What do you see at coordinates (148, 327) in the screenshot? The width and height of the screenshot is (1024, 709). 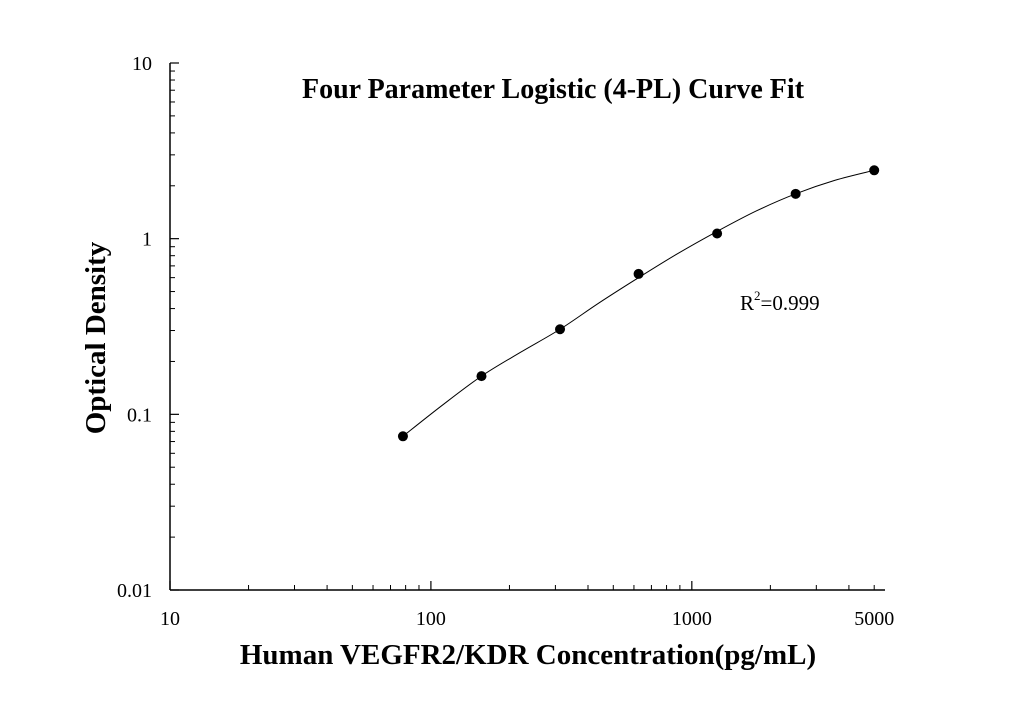 I see `y-ticks: 0.01 0.1 1 10` at bounding box center [148, 327].